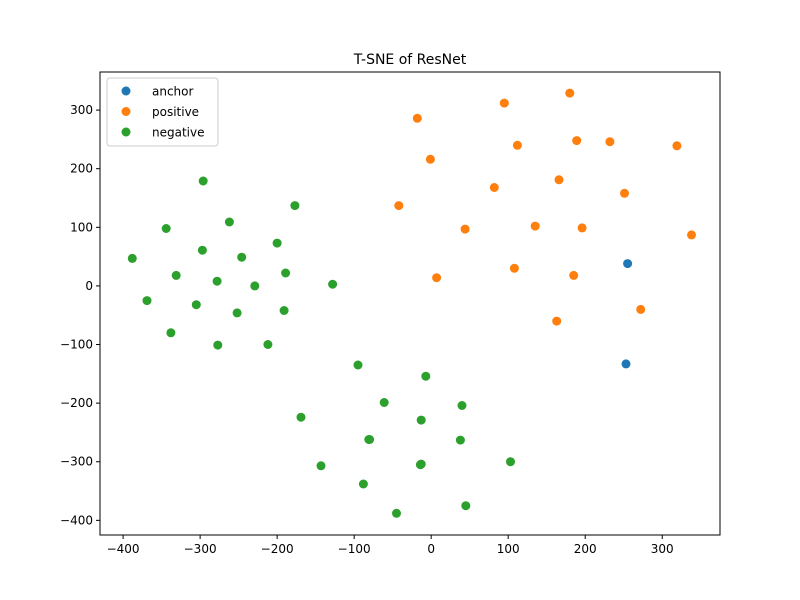  Describe the element at coordinates (173, 92) in the screenshot. I see `legend-label-anchor: anchor` at that location.